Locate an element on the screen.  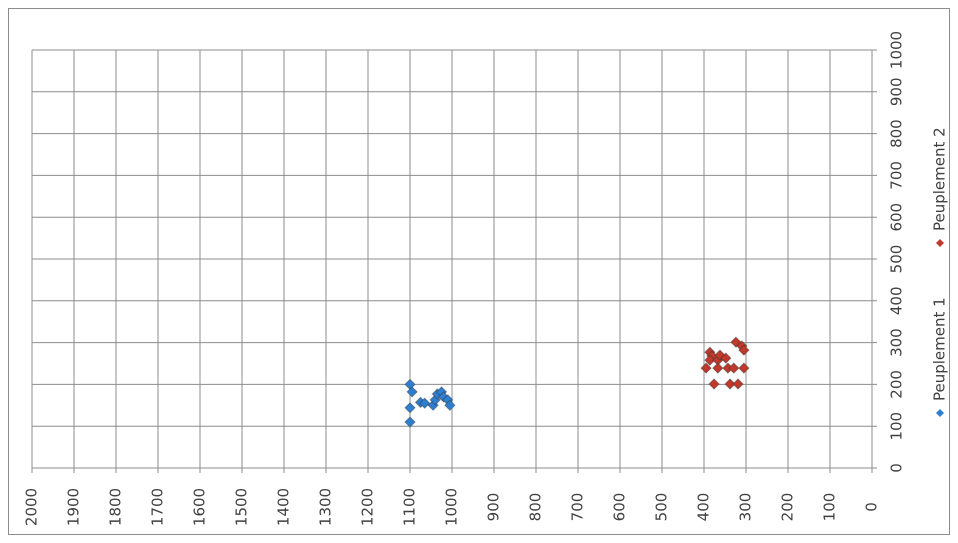
y-tick-label: 1100 is located at coordinates (410, 507).